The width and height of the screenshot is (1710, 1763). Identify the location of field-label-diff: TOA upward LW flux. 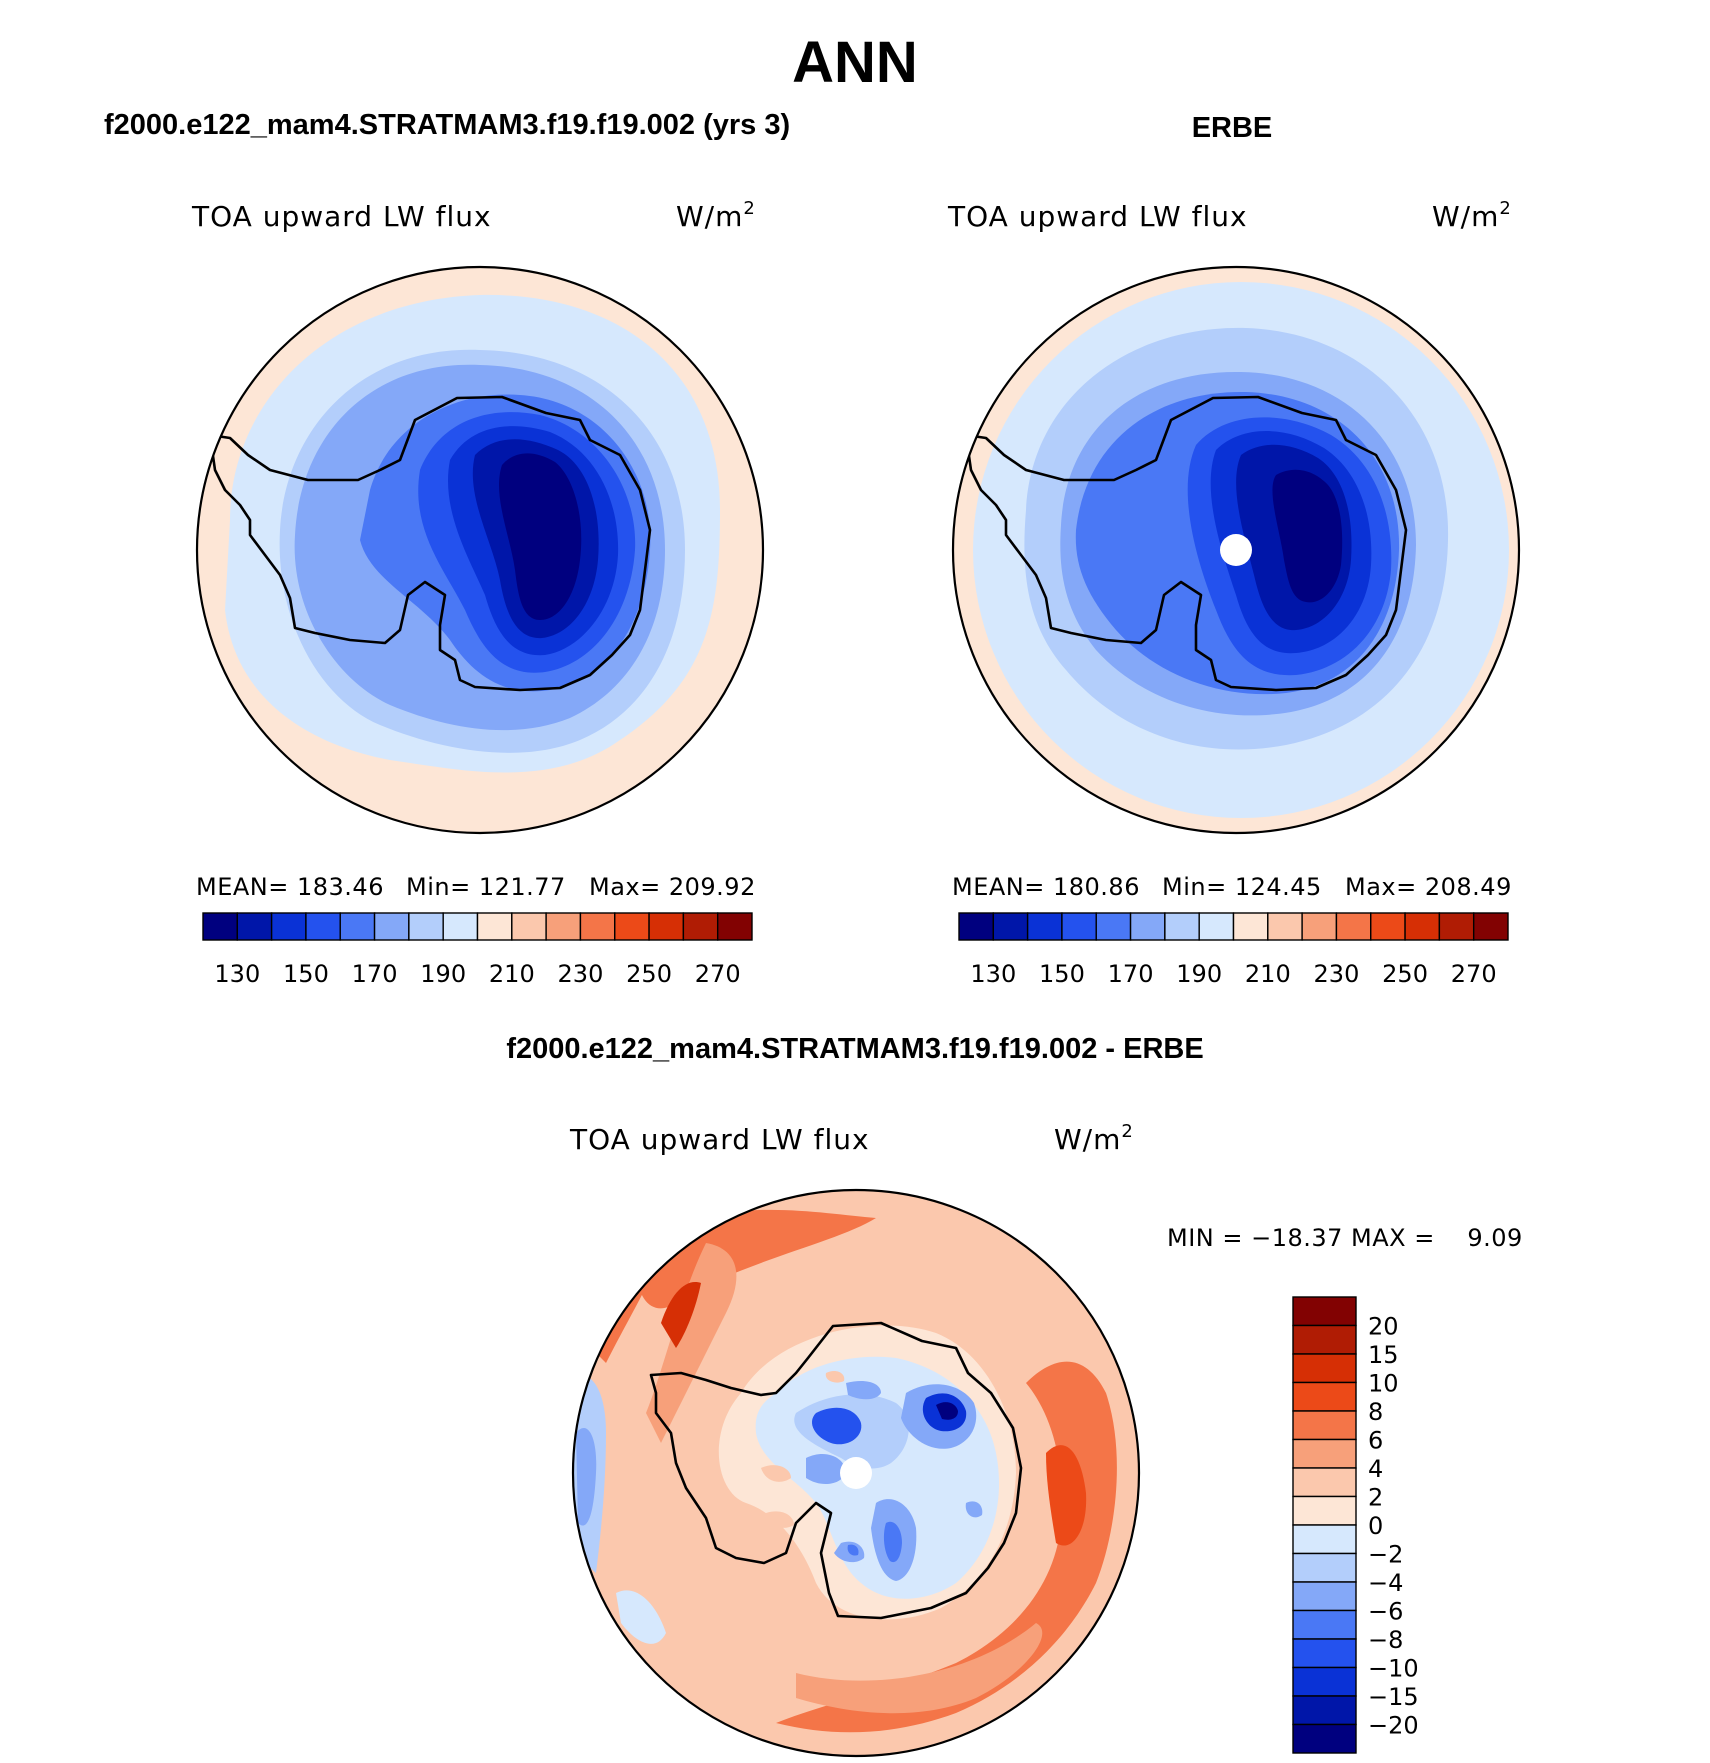
(719, 1139).